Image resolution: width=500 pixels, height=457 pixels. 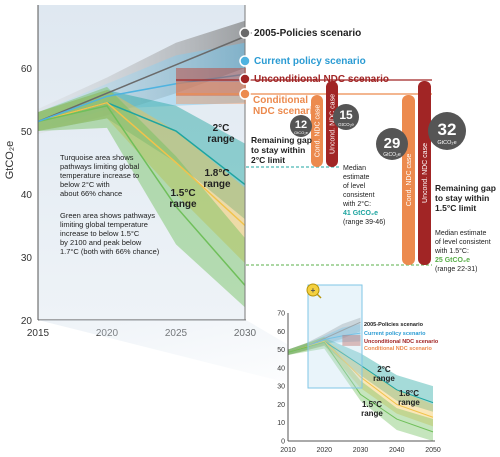 I want to click on inset-range-15-1: 1.5°C, so click(x=372, y=404).